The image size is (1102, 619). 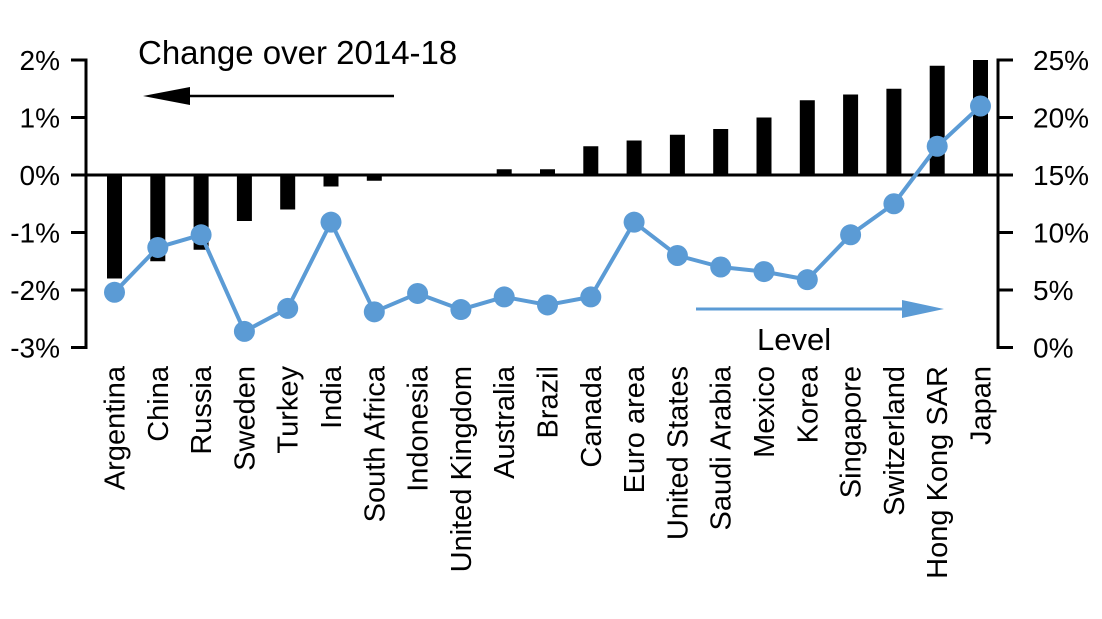 What do you see at coordinates (289, 410) in the screenshot?
I see `category-label-turkey: Turkey` at bounding box center [289, 410].